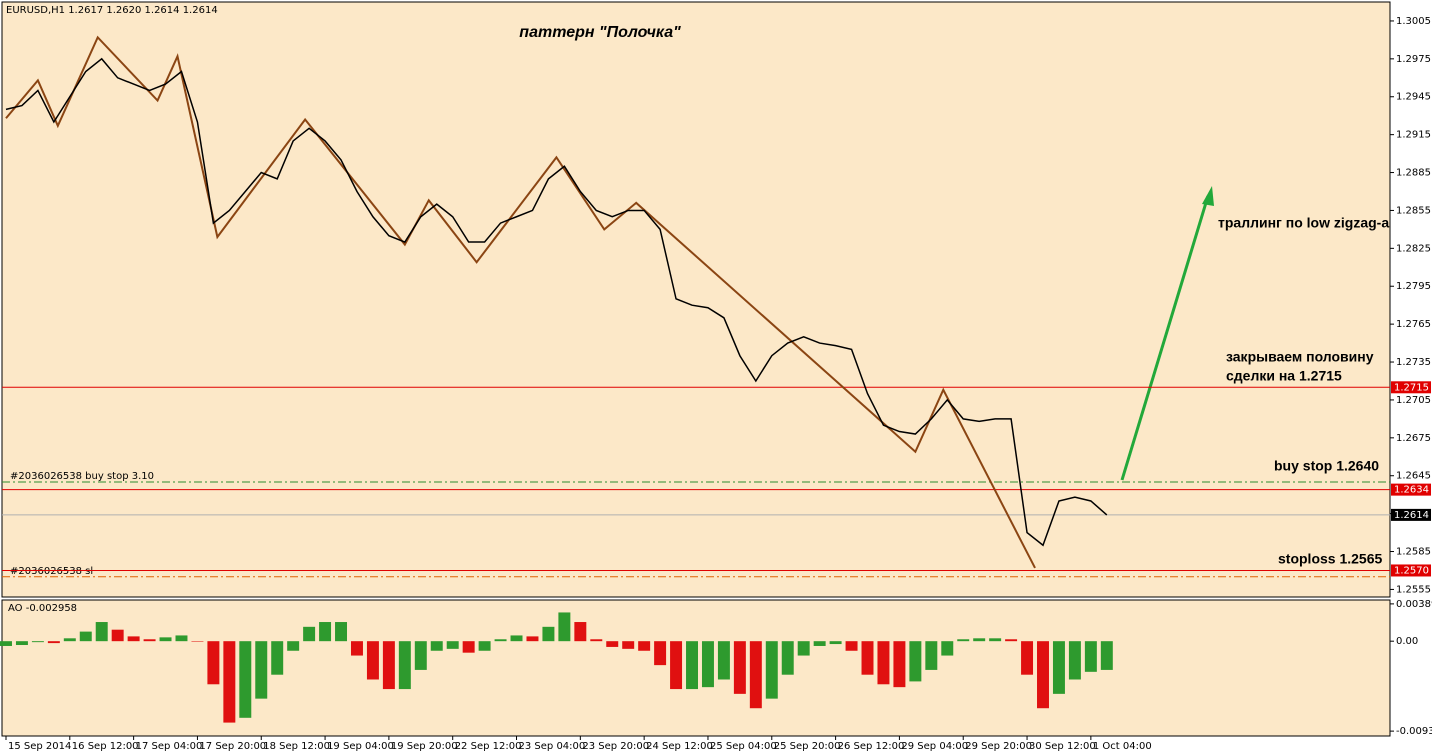  I want to click on y-tick-label: 1.3005, so click(1413, 21).